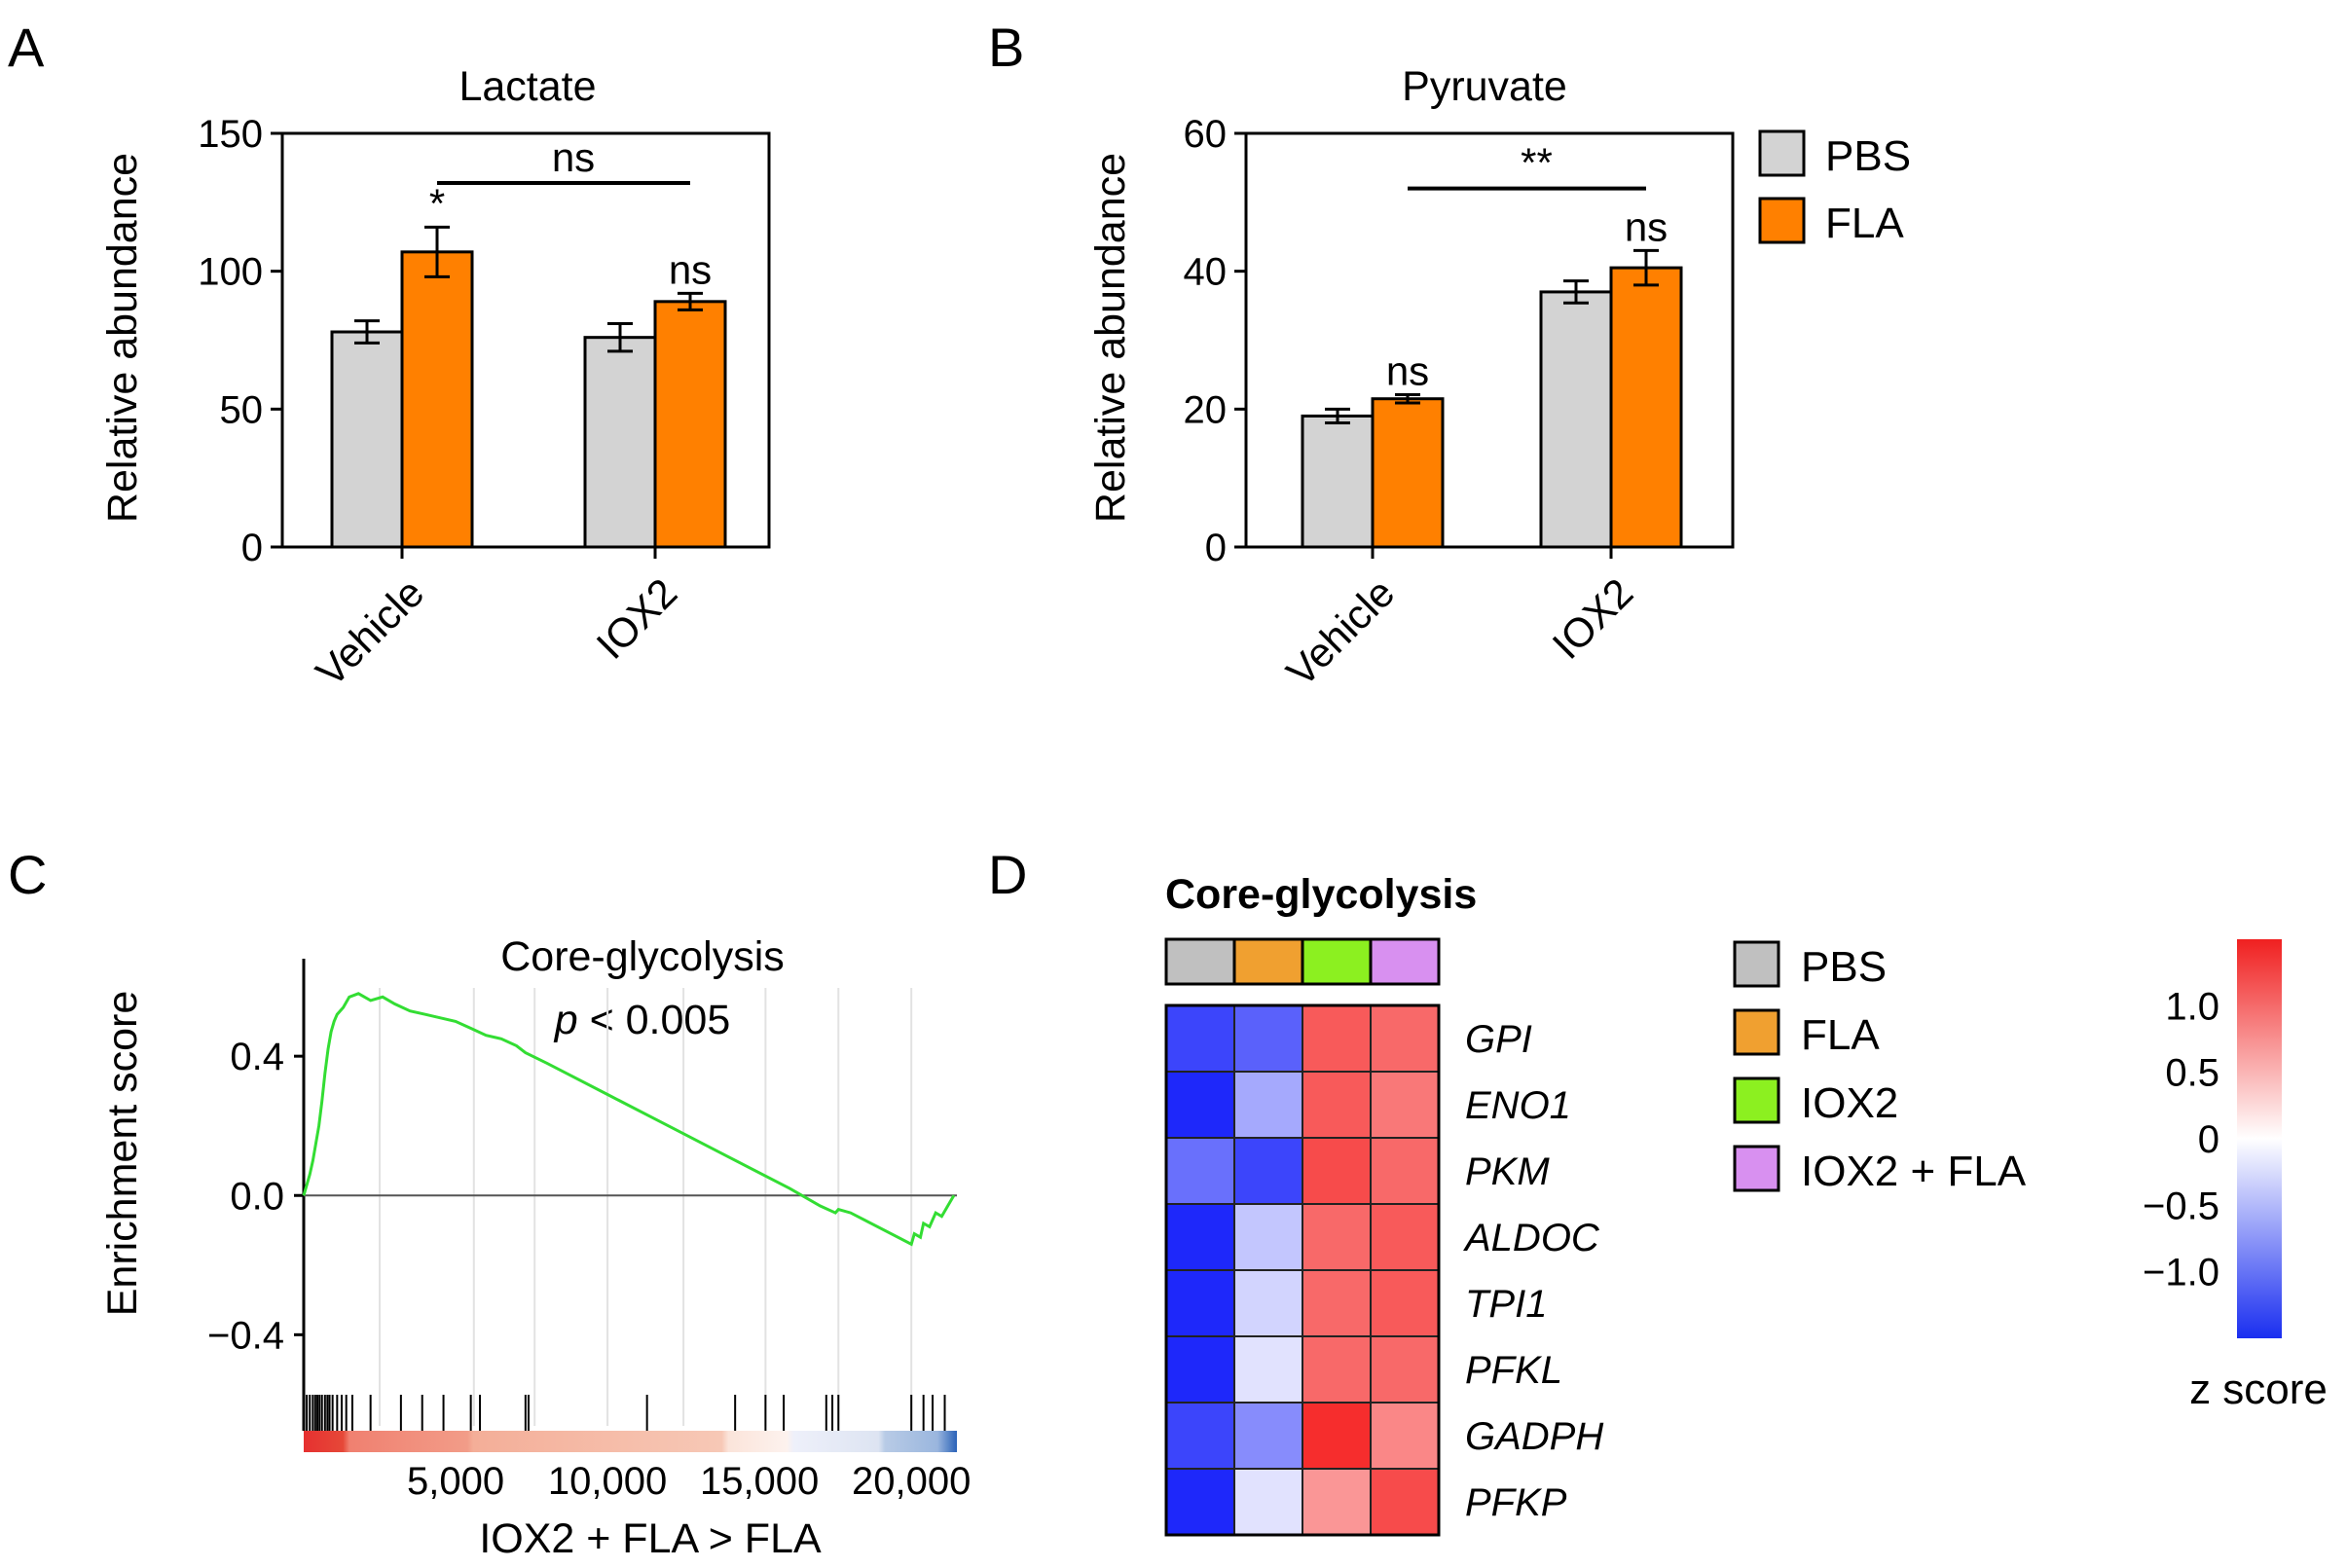 The height and width of the screenshot is (1568, 2347). Describe the element at coordinates (1757, 1168) in the screenshot. I see `legend-swatch-iox2fla-d` at that location.